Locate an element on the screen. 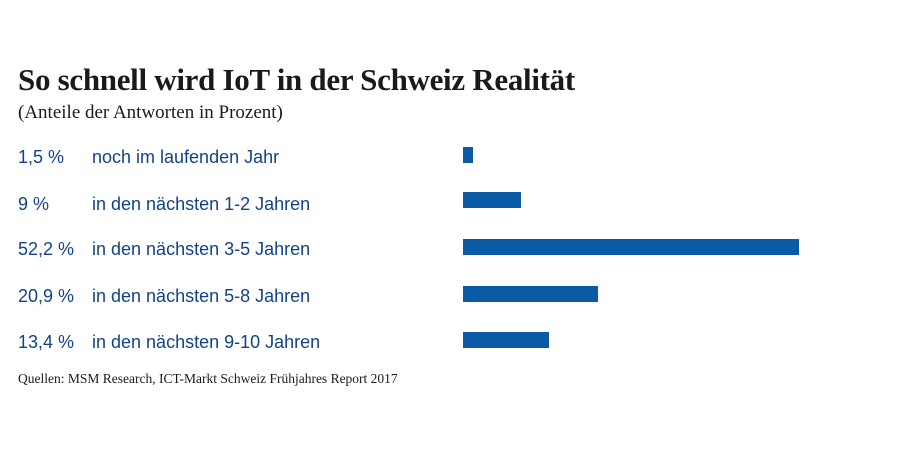 The width and height of the screenshot is (900, 450). chart-subtitle: (Anteile der Antworten in Prozent) is located at coordinates (150, 112).